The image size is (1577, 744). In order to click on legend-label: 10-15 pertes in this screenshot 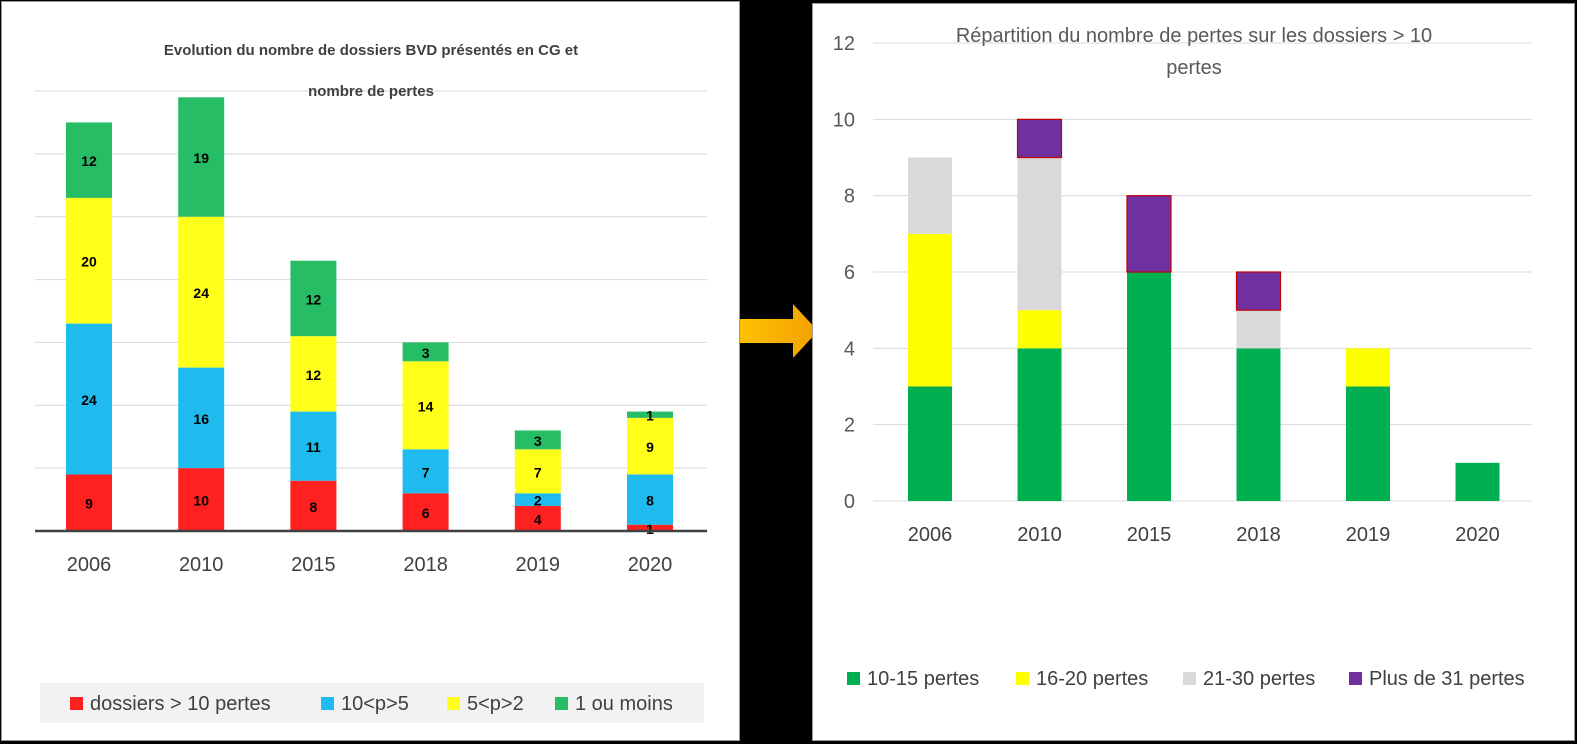, I will do `click(923, 679)`.